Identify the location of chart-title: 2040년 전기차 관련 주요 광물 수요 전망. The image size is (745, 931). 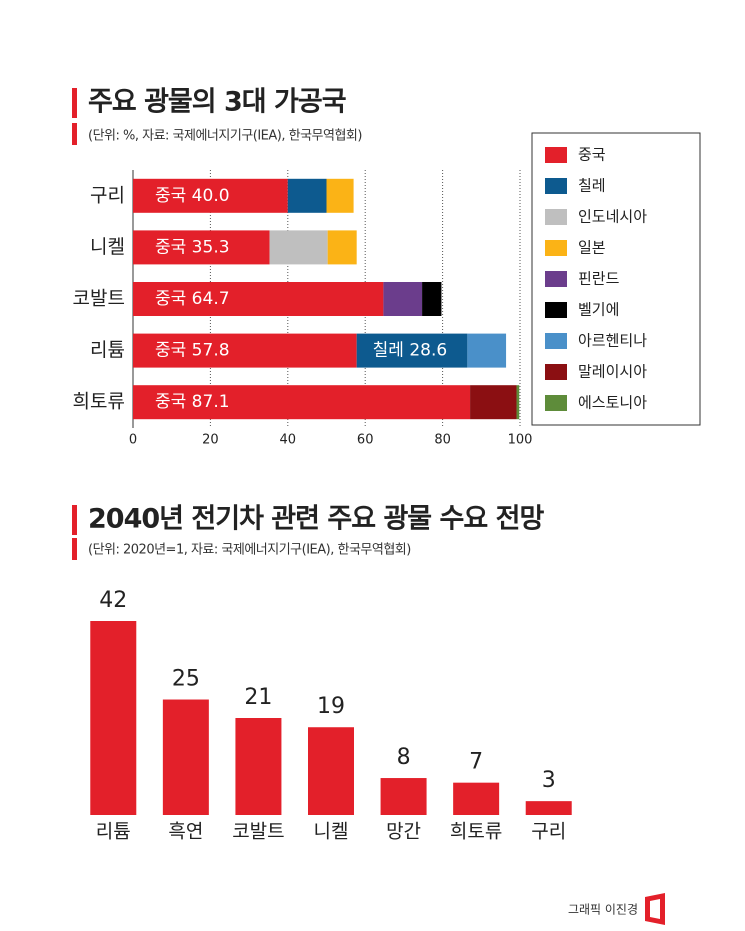
(316, 519).